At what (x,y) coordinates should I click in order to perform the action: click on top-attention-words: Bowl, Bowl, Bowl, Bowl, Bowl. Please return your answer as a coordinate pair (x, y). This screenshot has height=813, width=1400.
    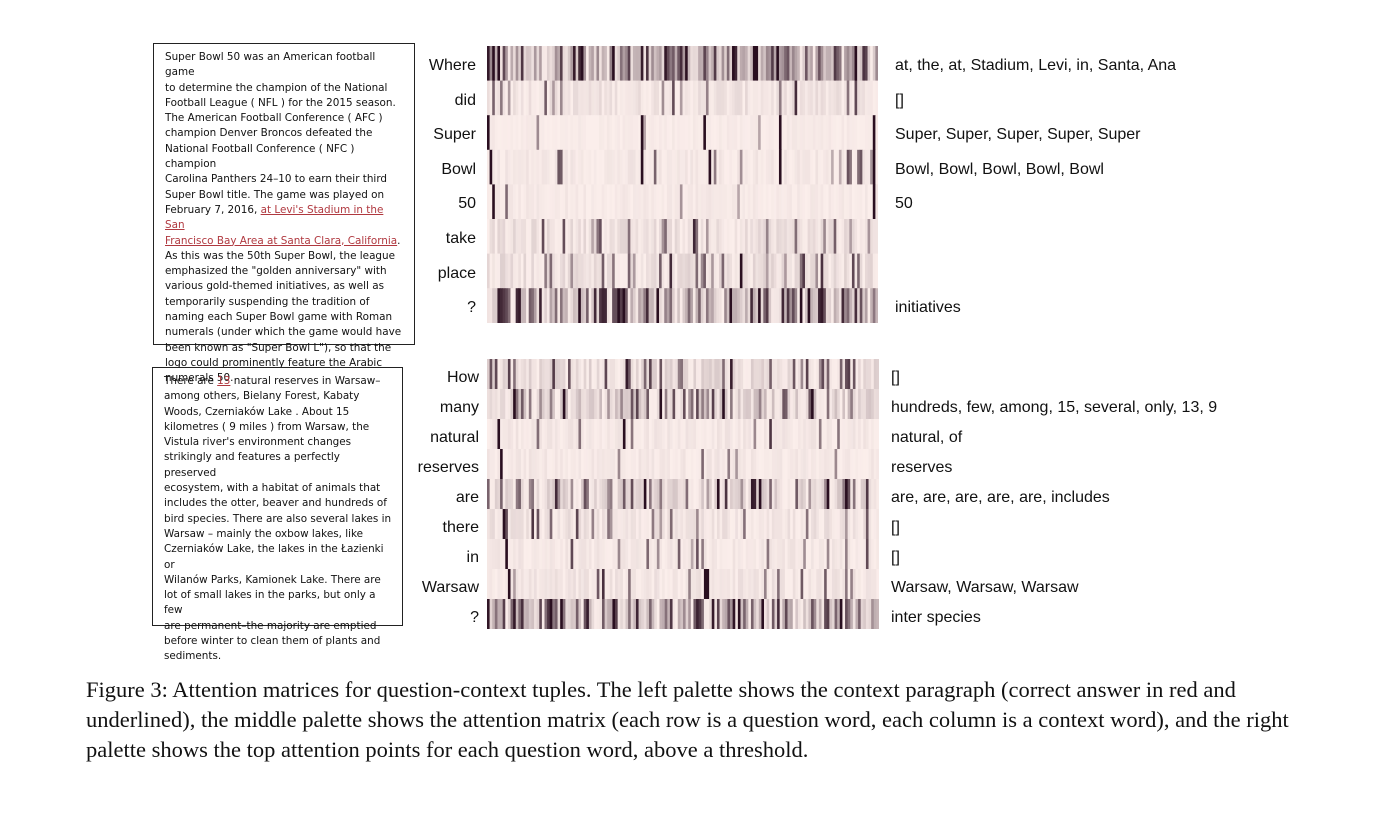
    Looking at the image, I should click on (999, 169).